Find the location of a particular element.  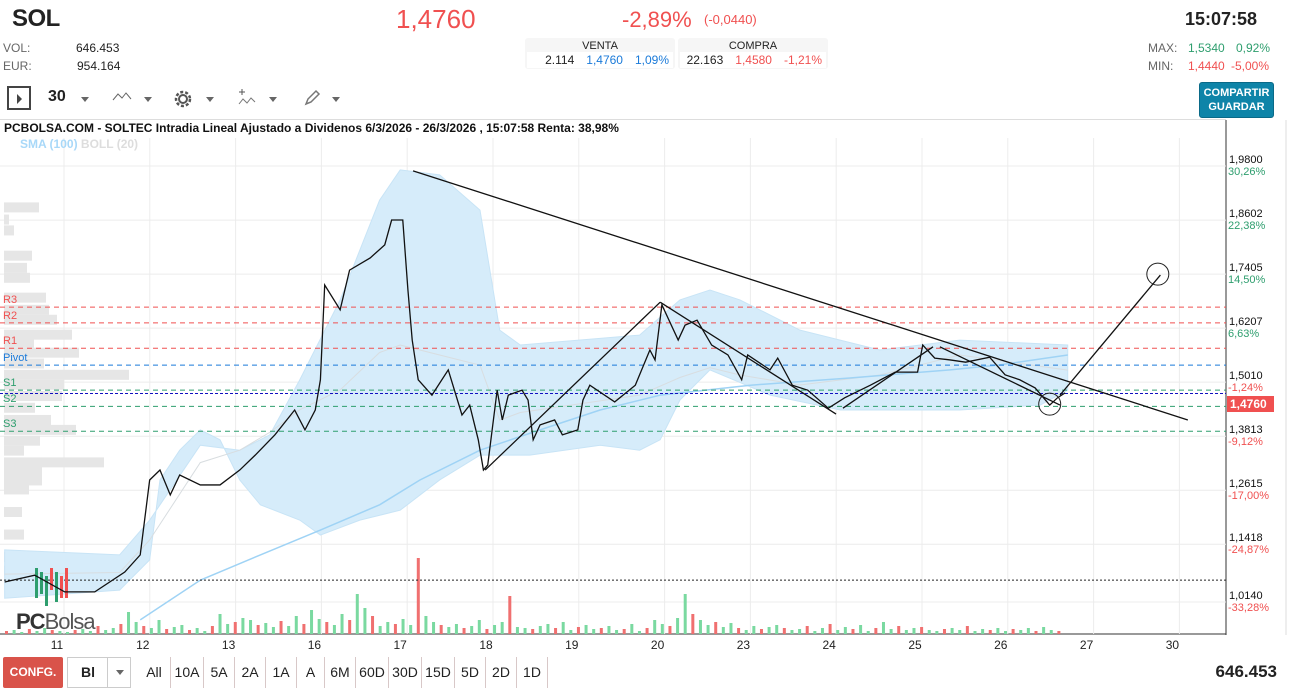

range-1a: 1A is located at coordinates (281, 672).